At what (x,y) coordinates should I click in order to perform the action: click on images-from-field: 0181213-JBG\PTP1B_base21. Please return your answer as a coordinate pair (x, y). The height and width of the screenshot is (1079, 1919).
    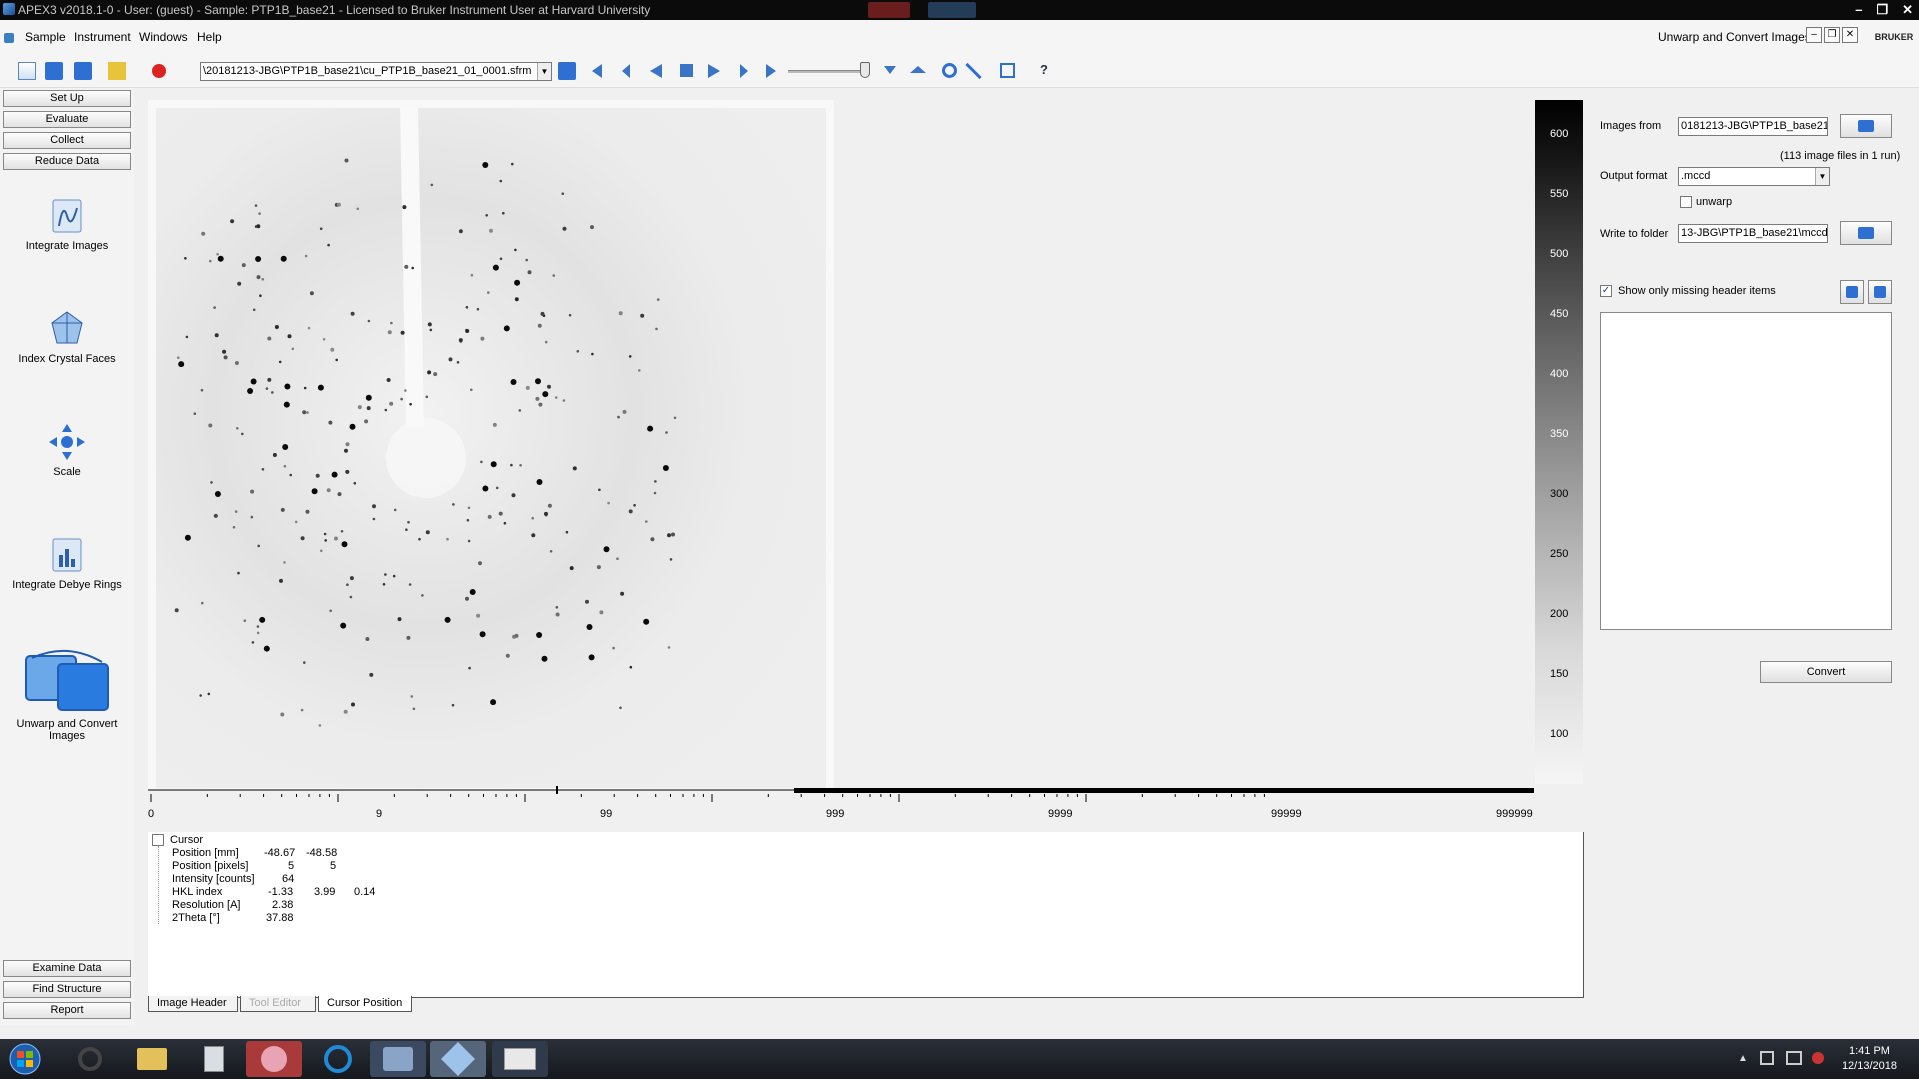
    Looking at the image, I should click on (1753, 126).